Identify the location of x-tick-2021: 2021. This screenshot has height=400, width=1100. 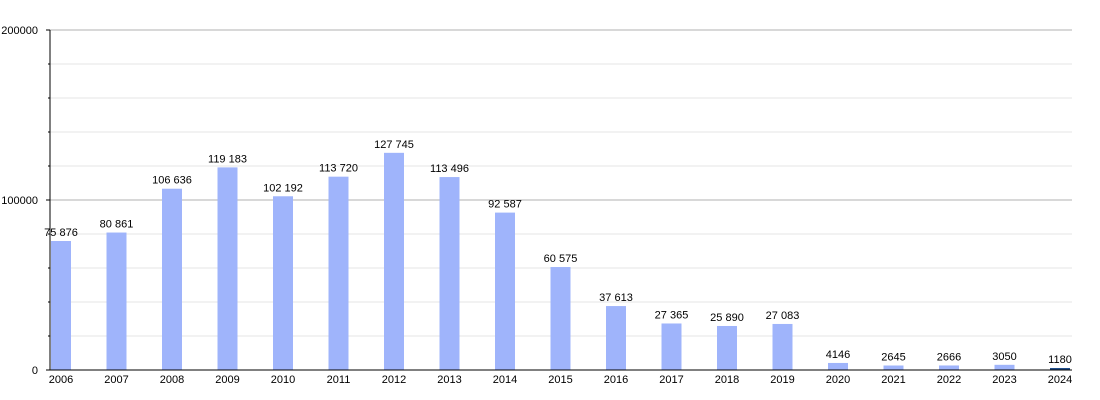
(893, 380).